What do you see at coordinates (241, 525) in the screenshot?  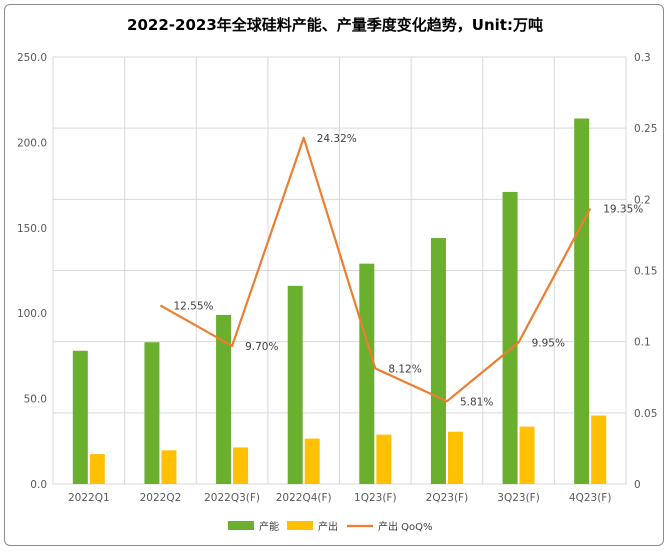 I see `legend-swatch-capacity` at bounding box center [241, 525].